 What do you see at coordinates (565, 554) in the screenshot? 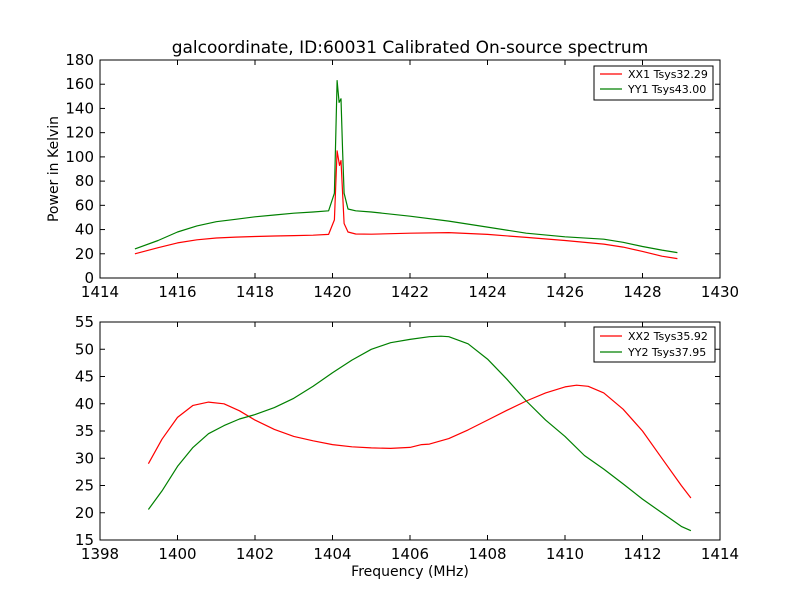
I see `x-tick-label: 1410` at bounding box center [565, 554].